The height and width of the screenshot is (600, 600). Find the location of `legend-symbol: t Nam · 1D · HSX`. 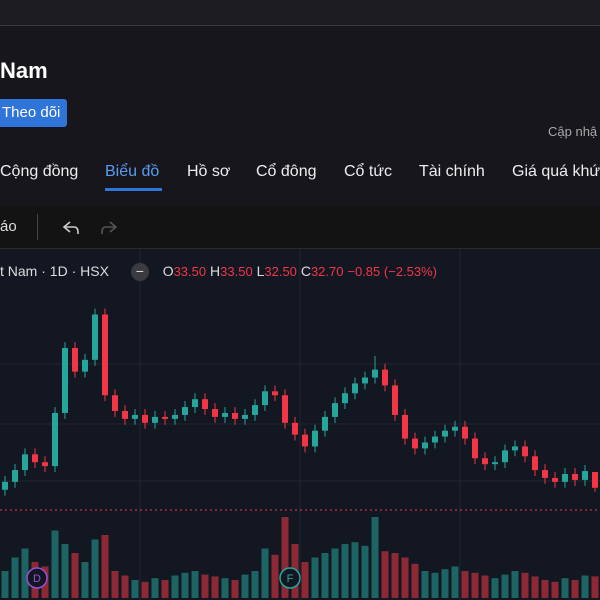

legend-symbol: t Nam · 1D · HSX is located at coordinates (54, 271).